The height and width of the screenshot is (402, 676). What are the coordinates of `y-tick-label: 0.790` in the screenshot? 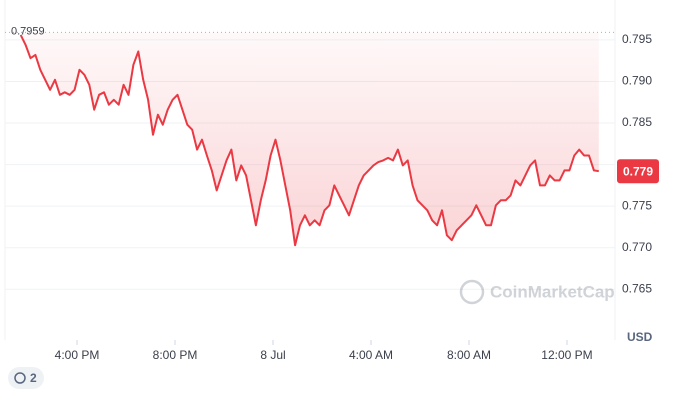 It's located at (637, 81).